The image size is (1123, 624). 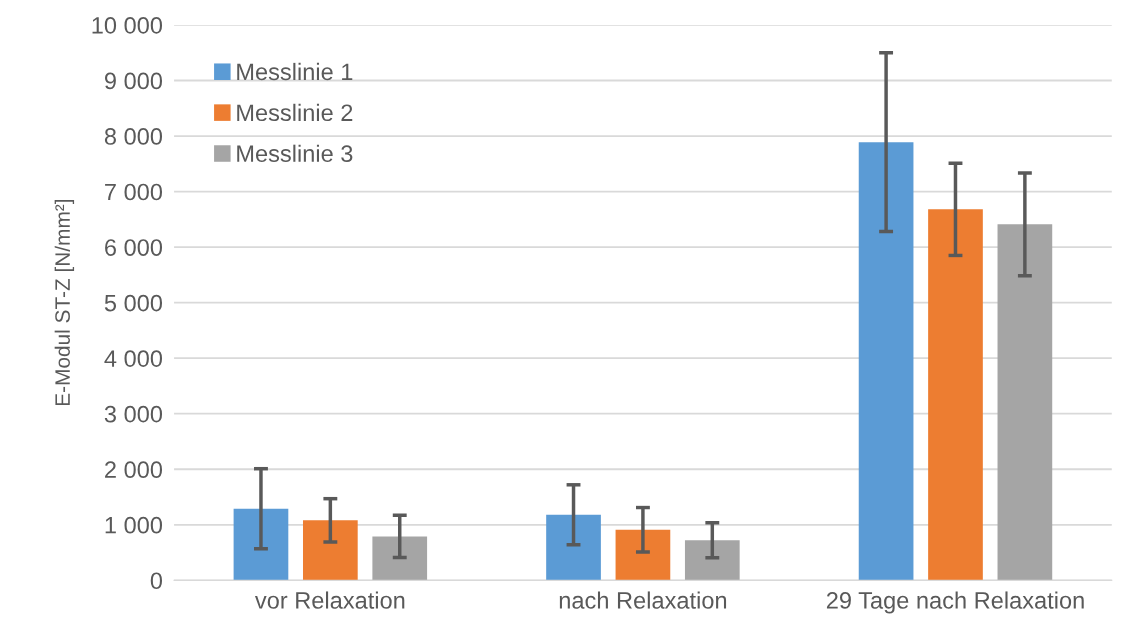 What do you see at coordinates (134, 470) in the screenshot?
I see `y-tick-label: 2 000` at bounding box center [134, 470].